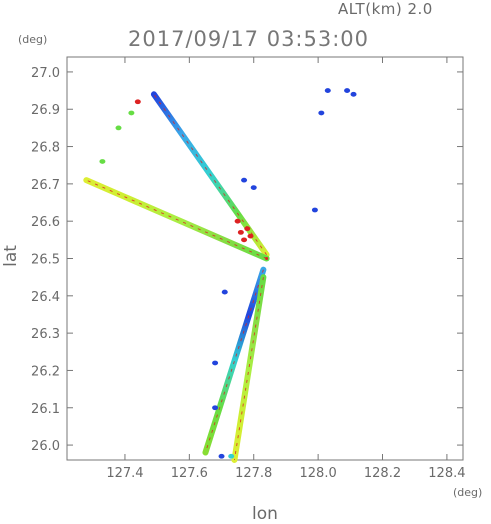 The height and width of the screenshot is (524, 491). What do you see at coordinates (45, 446) in the screenshot?
I see `y-tick-label: 26.0` at bounding box center [45, 446].